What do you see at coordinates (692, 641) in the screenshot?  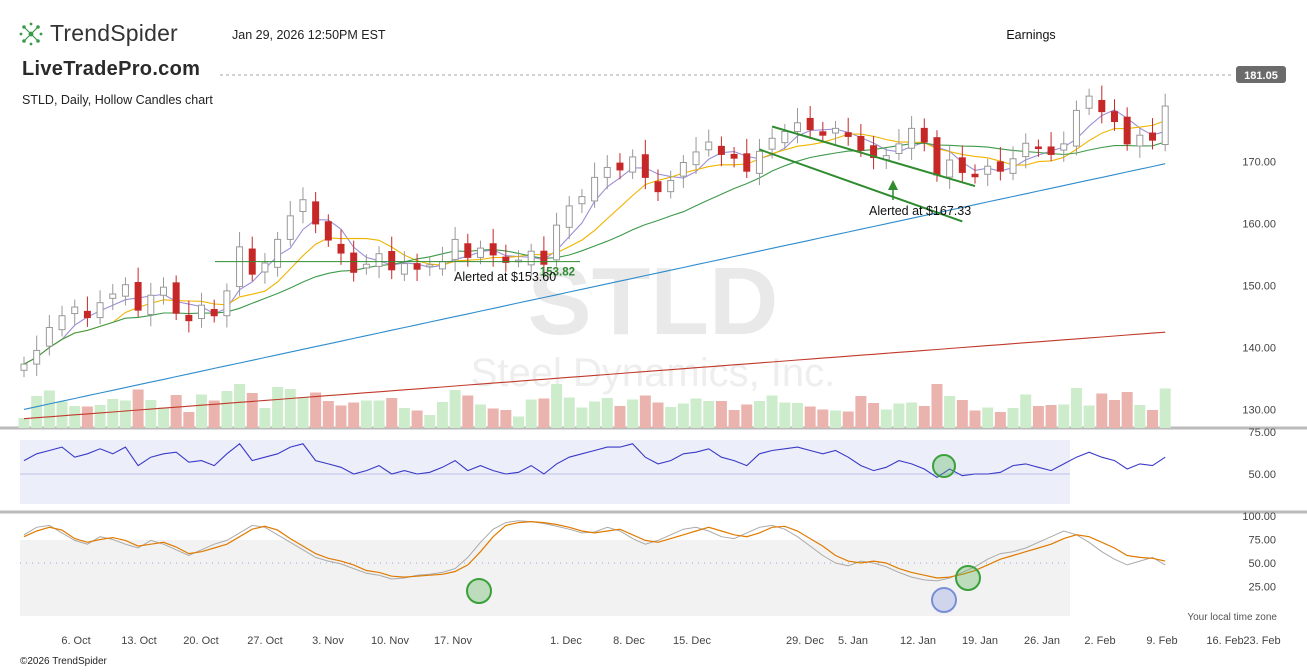 I see `date-tick-label: 15. Dec` at bounding box center [692, 641].